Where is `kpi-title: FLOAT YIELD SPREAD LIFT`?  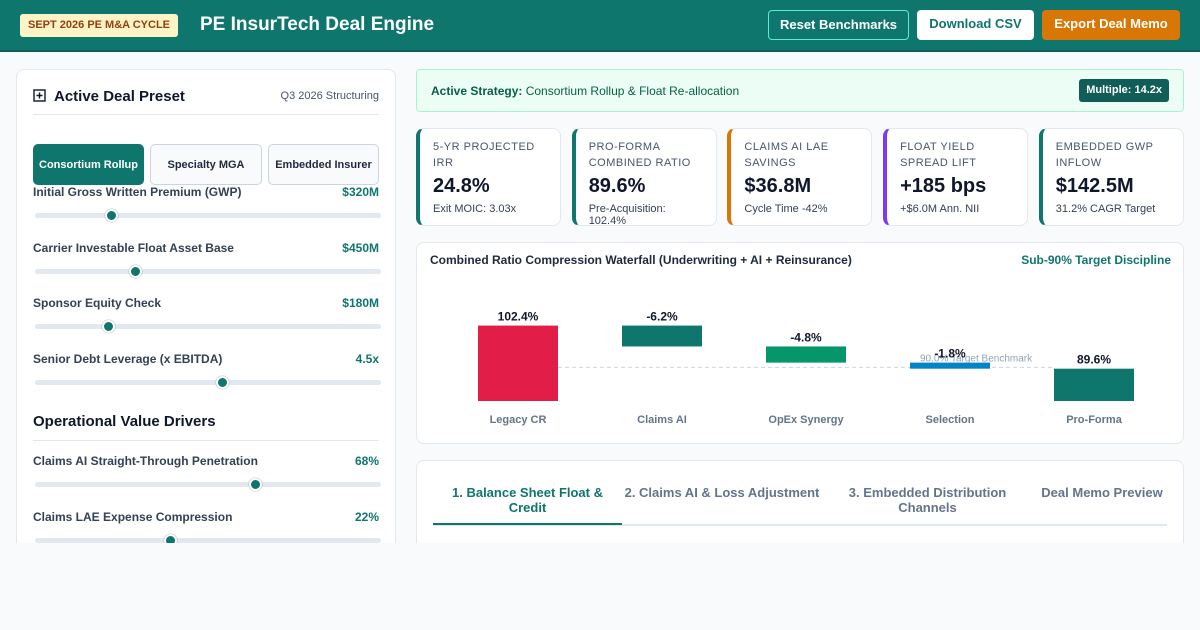
kpi-title: FLOAT YIELD SPREAD LIFT is located at coordinates (938, 155).